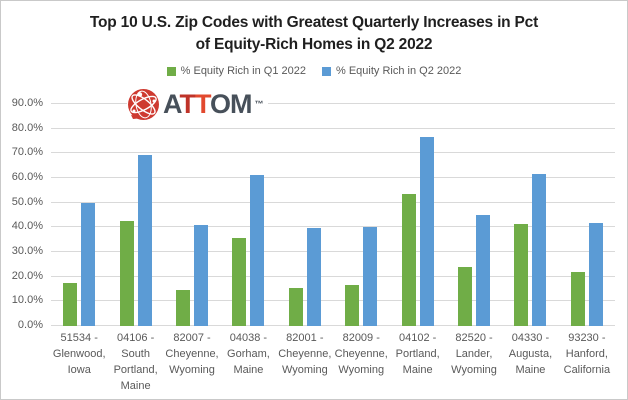 This screenshot has width=628, height=400. What do you see at coordinates (474, 354) in the screenshot?
I see `x-tick-label-82520: 82520 - Lander, Wyoming` at bounding box center [474, 354].